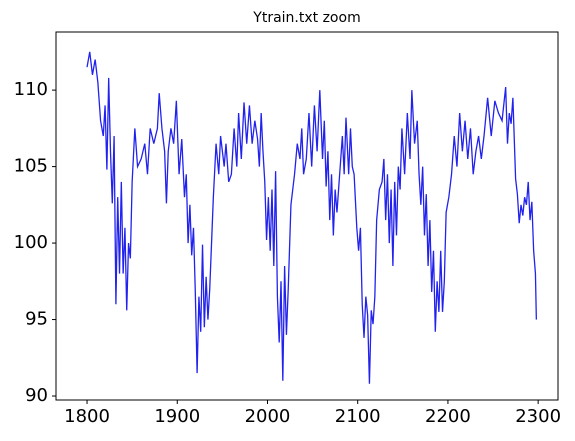  What do you see at coordinates (268, 416) in the screenshot?
I see `x-tick-label: 2000` at bounding box center [268, 416].